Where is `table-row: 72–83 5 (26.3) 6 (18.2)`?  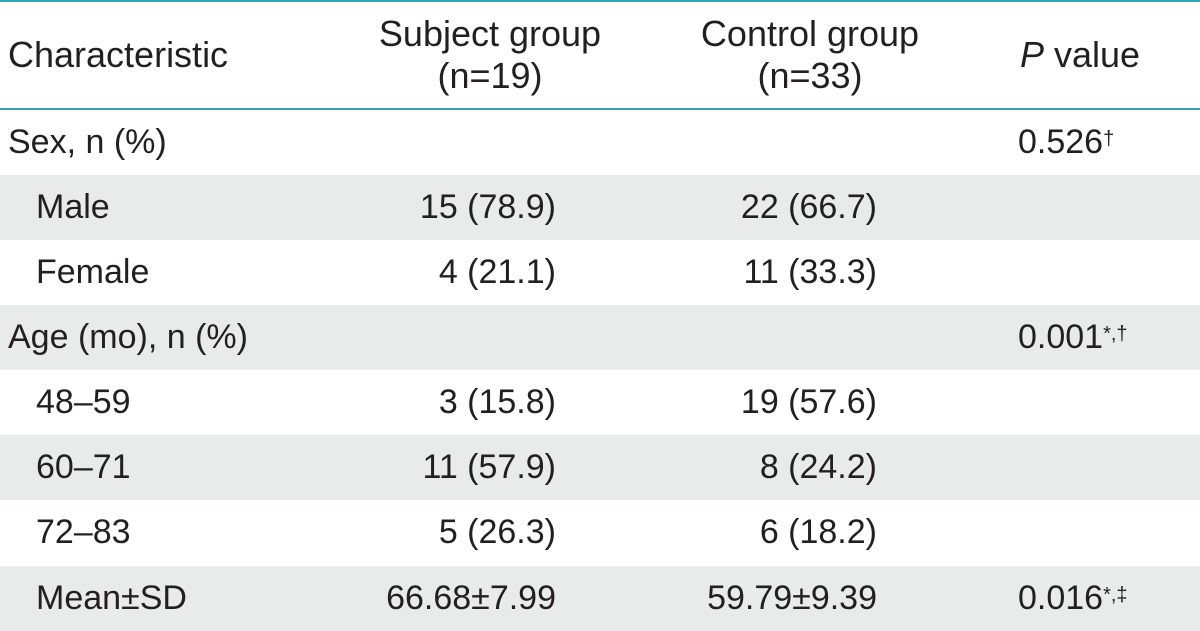
table-row: 72–83 5 (26.3) 6 (18.2) is located at coordinates (600, 532).